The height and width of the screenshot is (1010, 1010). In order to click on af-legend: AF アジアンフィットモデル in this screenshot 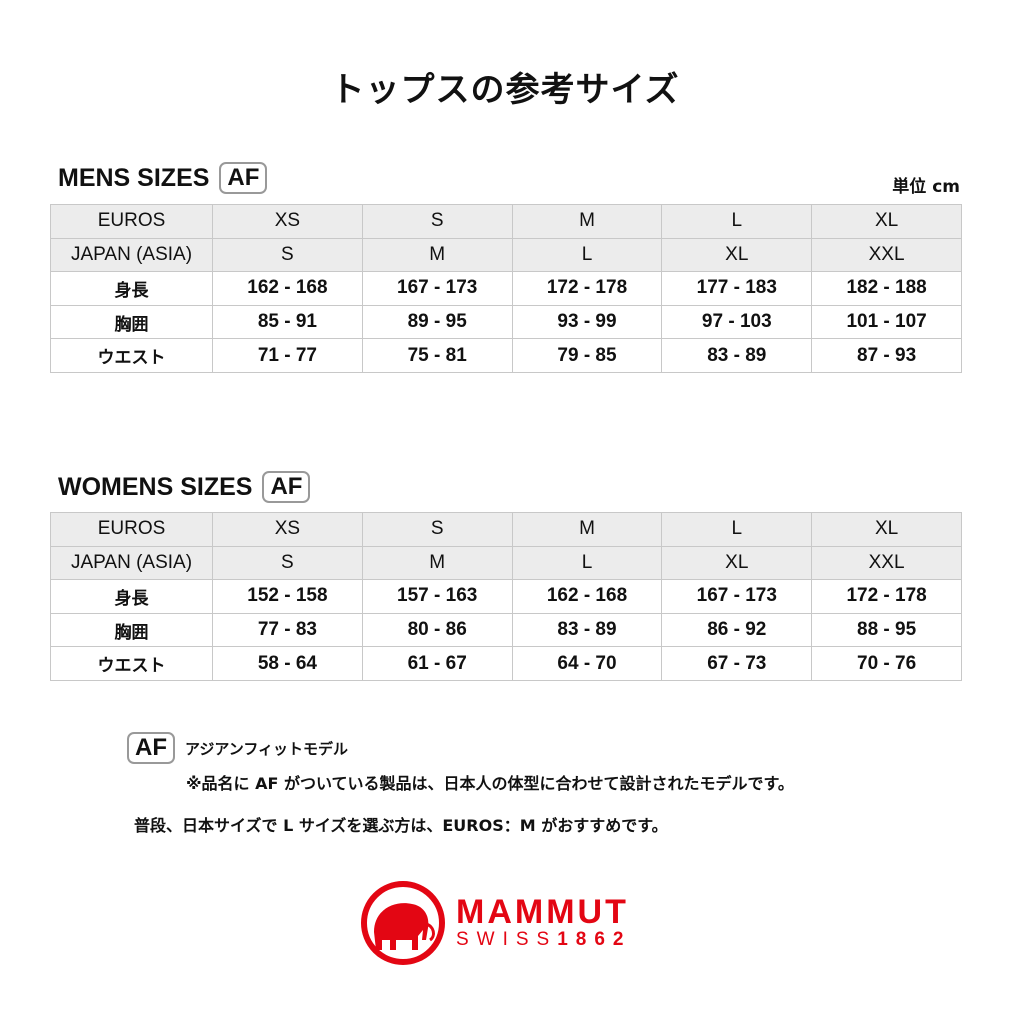, I will do `click(237, 748)`.